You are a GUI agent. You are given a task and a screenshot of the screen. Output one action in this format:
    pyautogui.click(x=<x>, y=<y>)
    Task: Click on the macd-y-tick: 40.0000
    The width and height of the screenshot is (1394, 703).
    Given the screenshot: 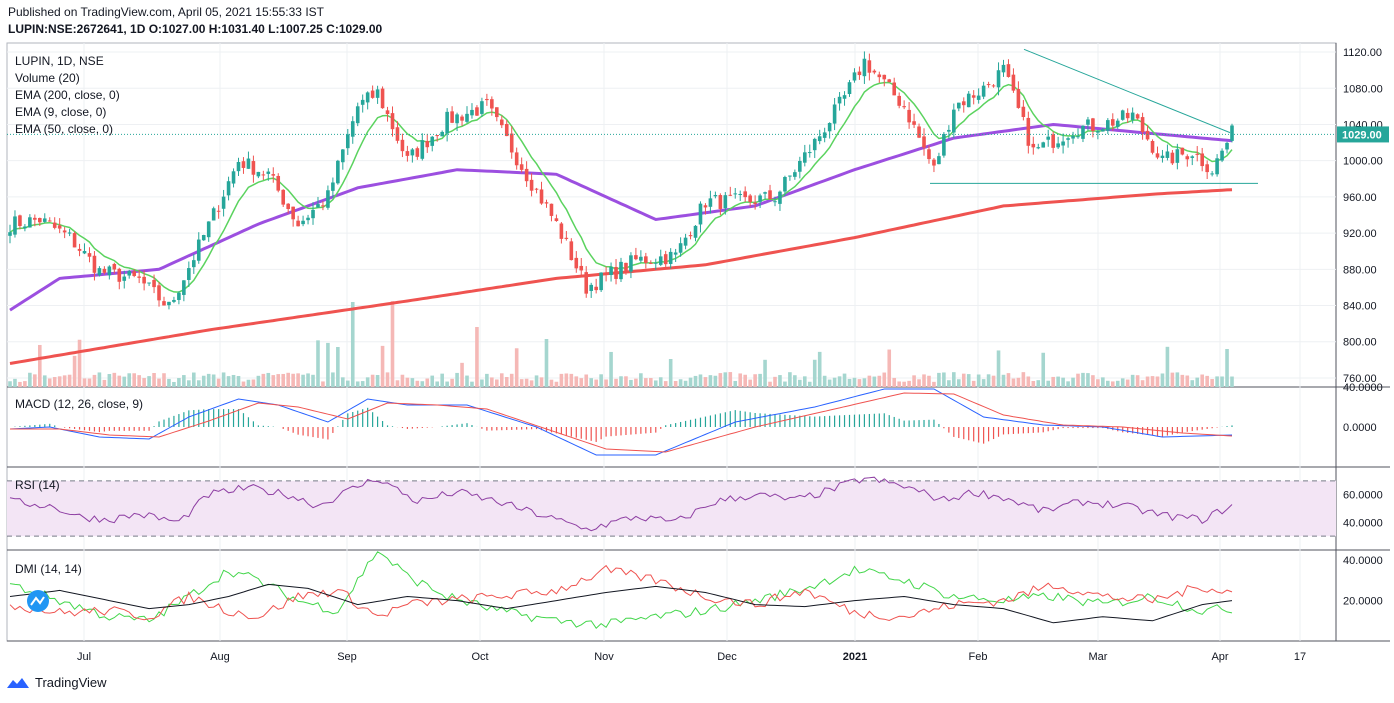 What is the action you would take?
    pyautogui.click(x=1363, y=388)
    